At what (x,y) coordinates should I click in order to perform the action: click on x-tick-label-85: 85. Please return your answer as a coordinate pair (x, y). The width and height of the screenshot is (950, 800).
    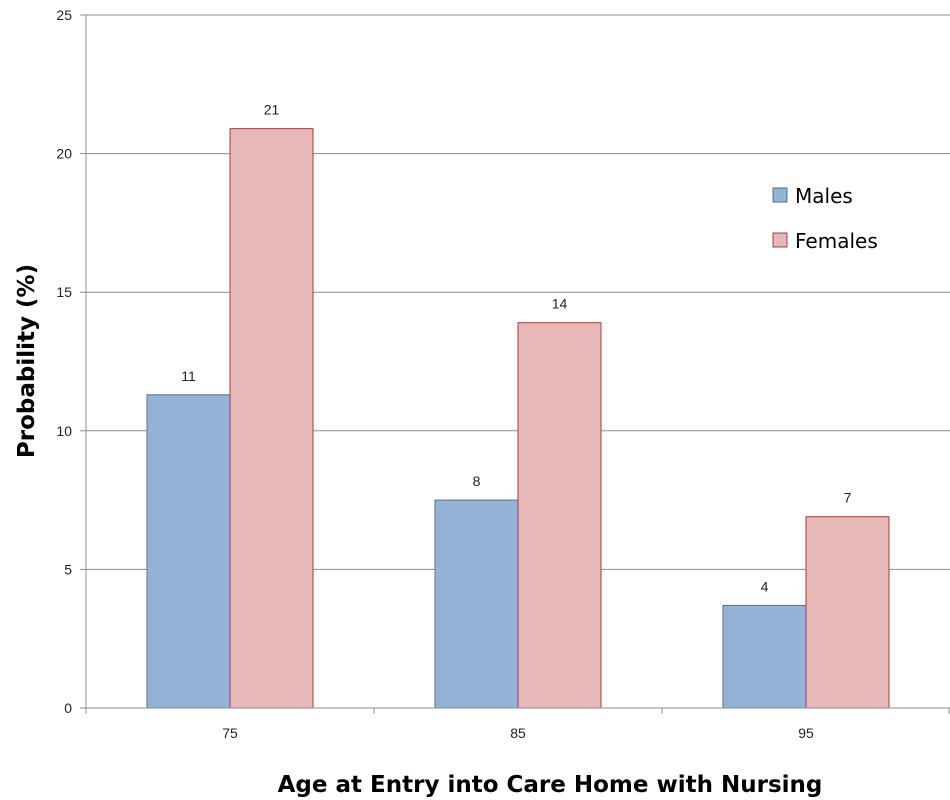
    Looking at the image, I should click on (518, 733).